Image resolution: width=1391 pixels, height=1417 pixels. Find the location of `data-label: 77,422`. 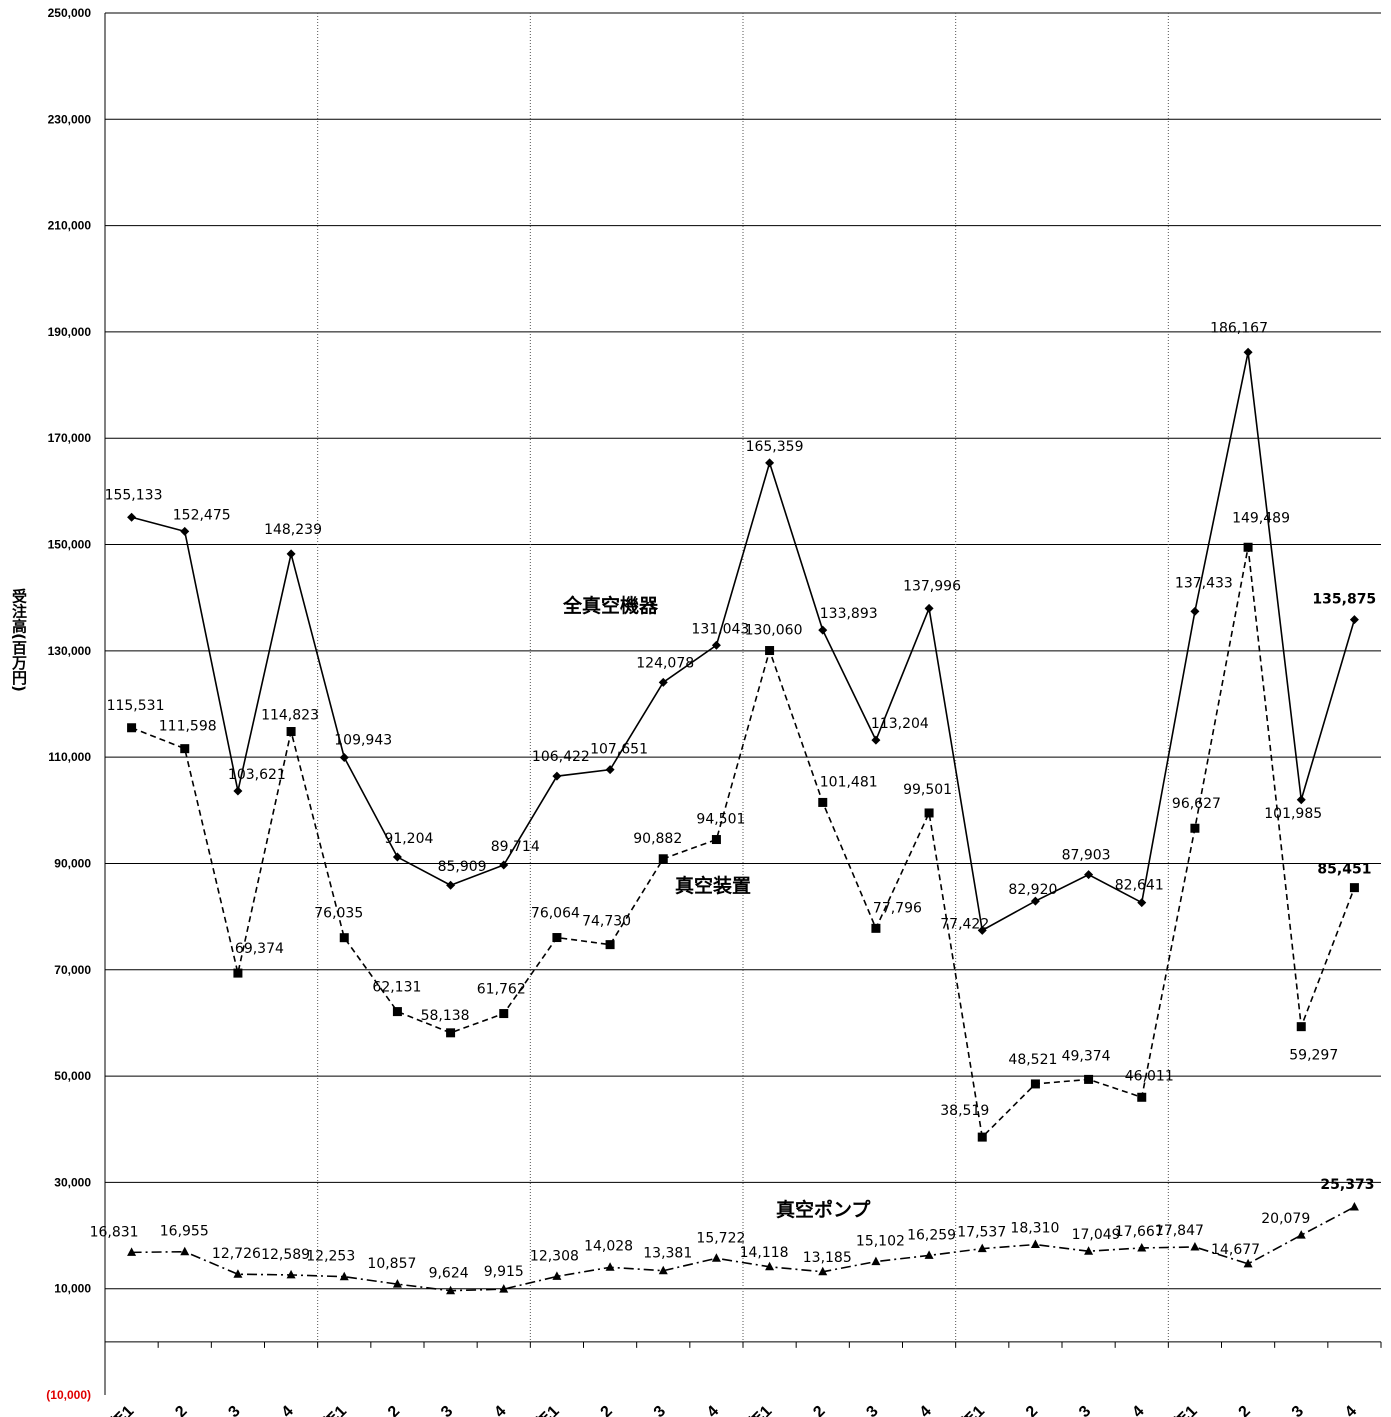

data-label: 77,422 is located at coordinates (964, 924).